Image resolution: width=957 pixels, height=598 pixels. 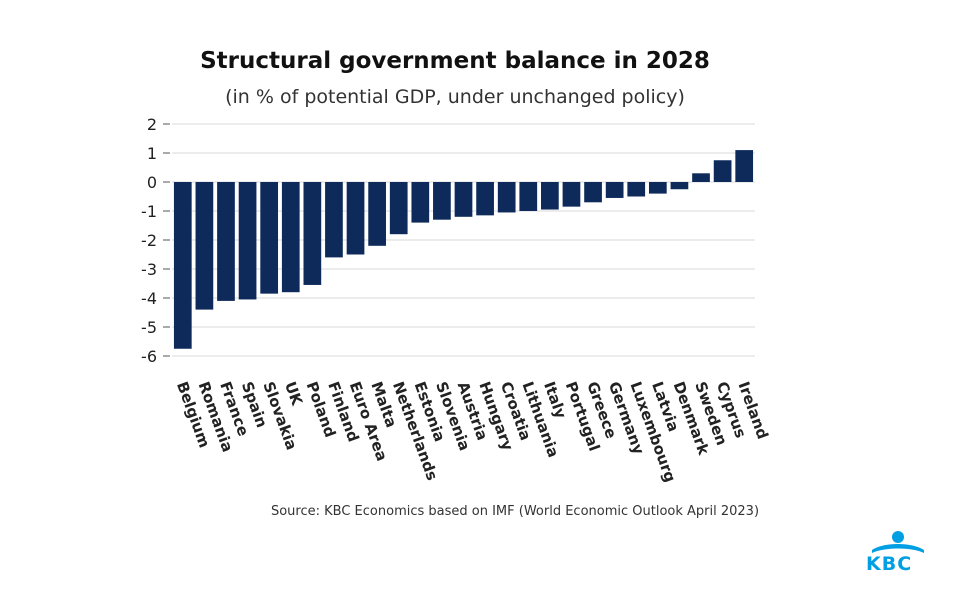 What do you see at coordinates (506, 197) in the screenshot?
I see `bar-croatia` at bounding box center [506, 197].